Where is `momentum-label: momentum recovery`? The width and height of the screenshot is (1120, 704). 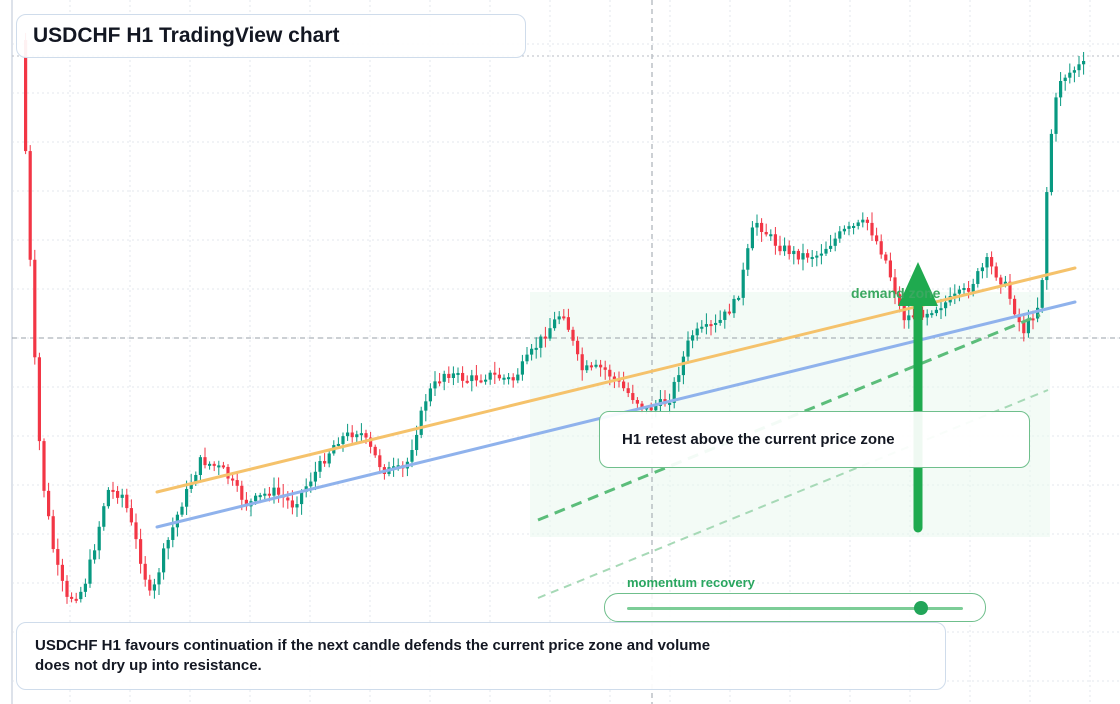
momentum-label: momentum recovery is located at coordinates (691, 582).